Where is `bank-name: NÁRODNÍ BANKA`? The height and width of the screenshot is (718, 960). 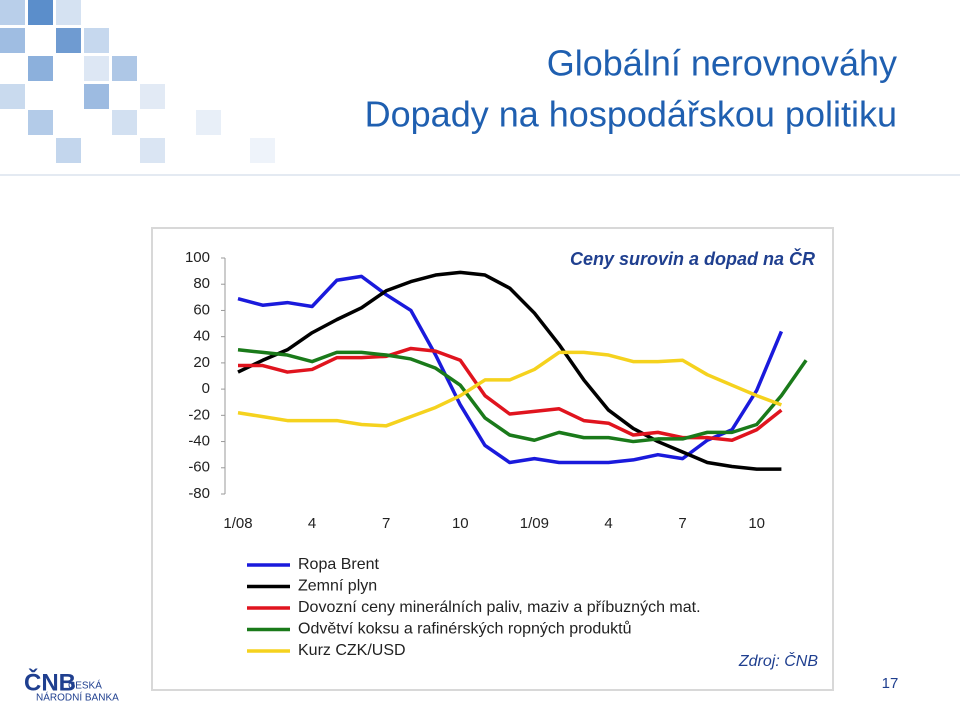
bank-name: NÁRODNÍ BANKA is located at coordinates (77, 697).